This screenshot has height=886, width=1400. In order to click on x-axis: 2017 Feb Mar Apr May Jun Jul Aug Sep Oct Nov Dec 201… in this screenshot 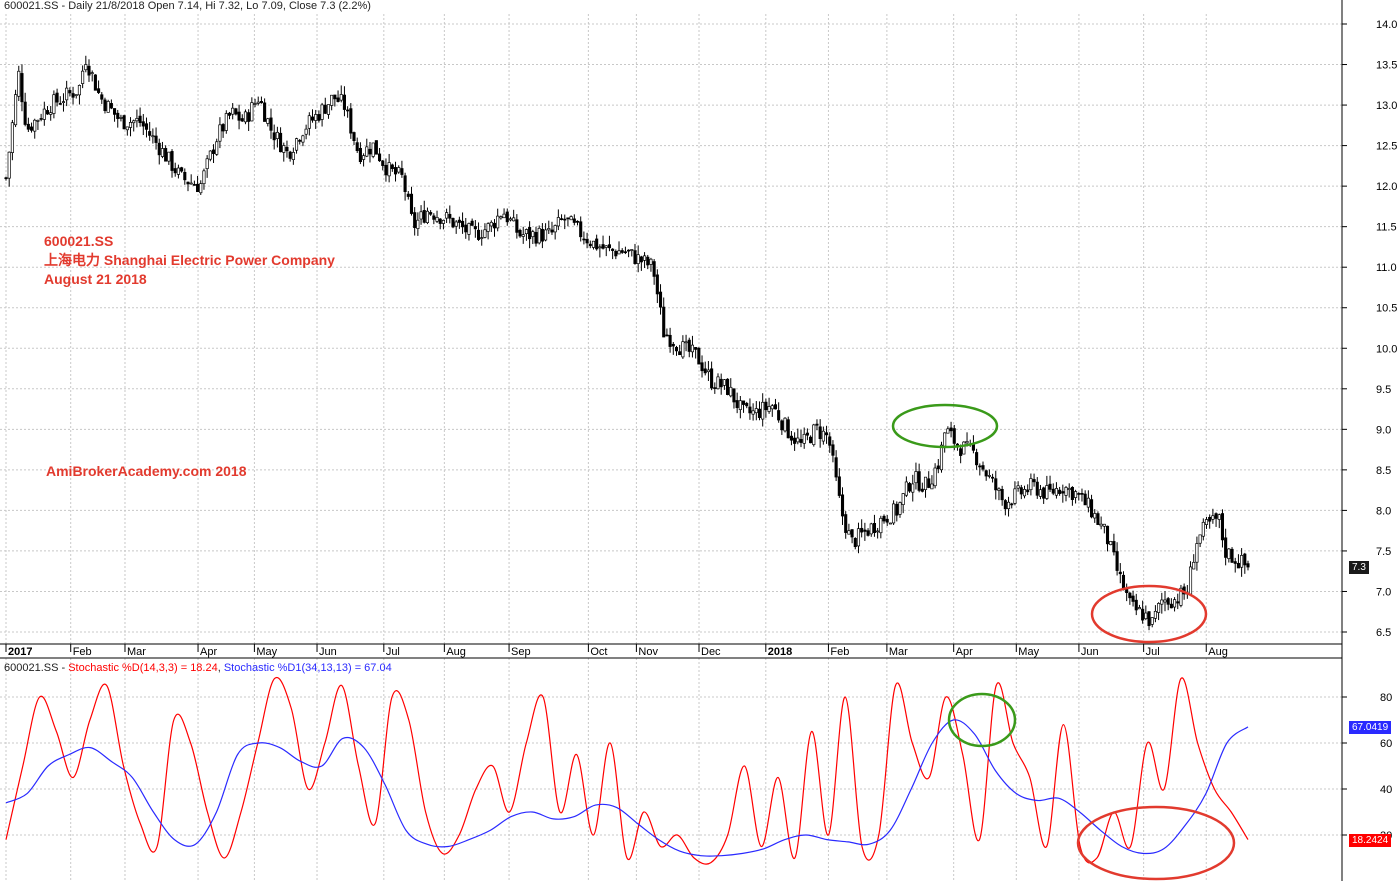, I will do `click(616, 651)`.